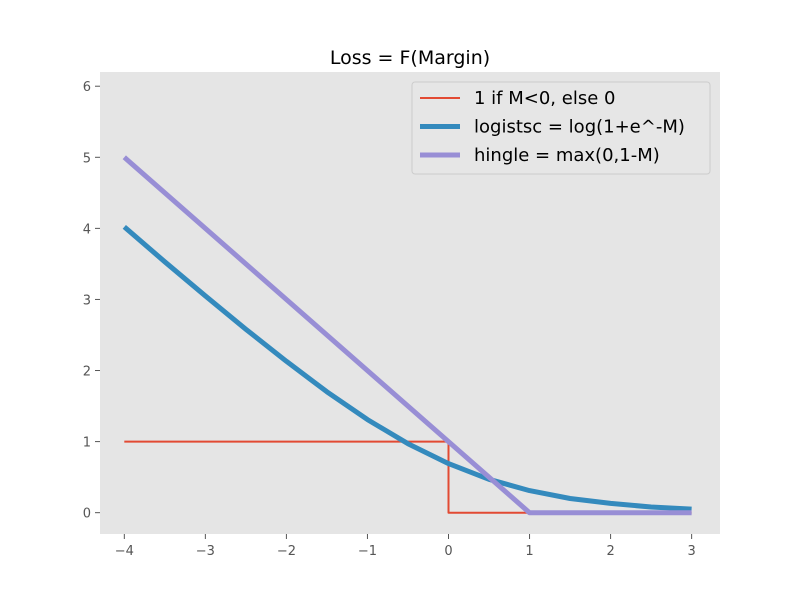 Image resolution: width=800 pixels, height=600 pixels. Describe the element at coordinates (91, 301) in the screenshot. I see `y-axis-ticks: 0 1 2 3 4 5 6` at that location.